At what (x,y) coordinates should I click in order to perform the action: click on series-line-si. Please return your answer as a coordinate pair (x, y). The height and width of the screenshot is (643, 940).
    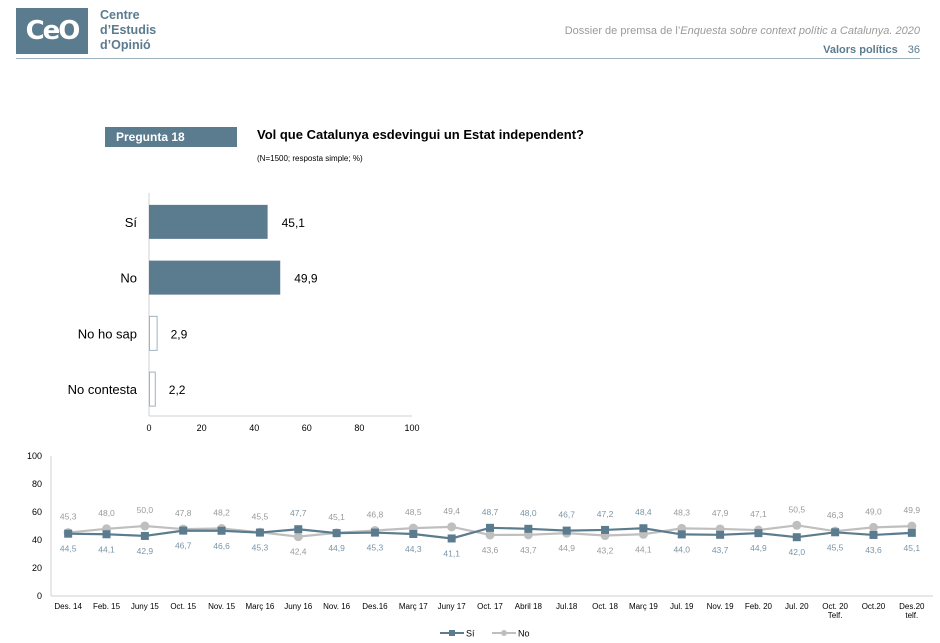
    Looking at the image, I should click on (490, 533).